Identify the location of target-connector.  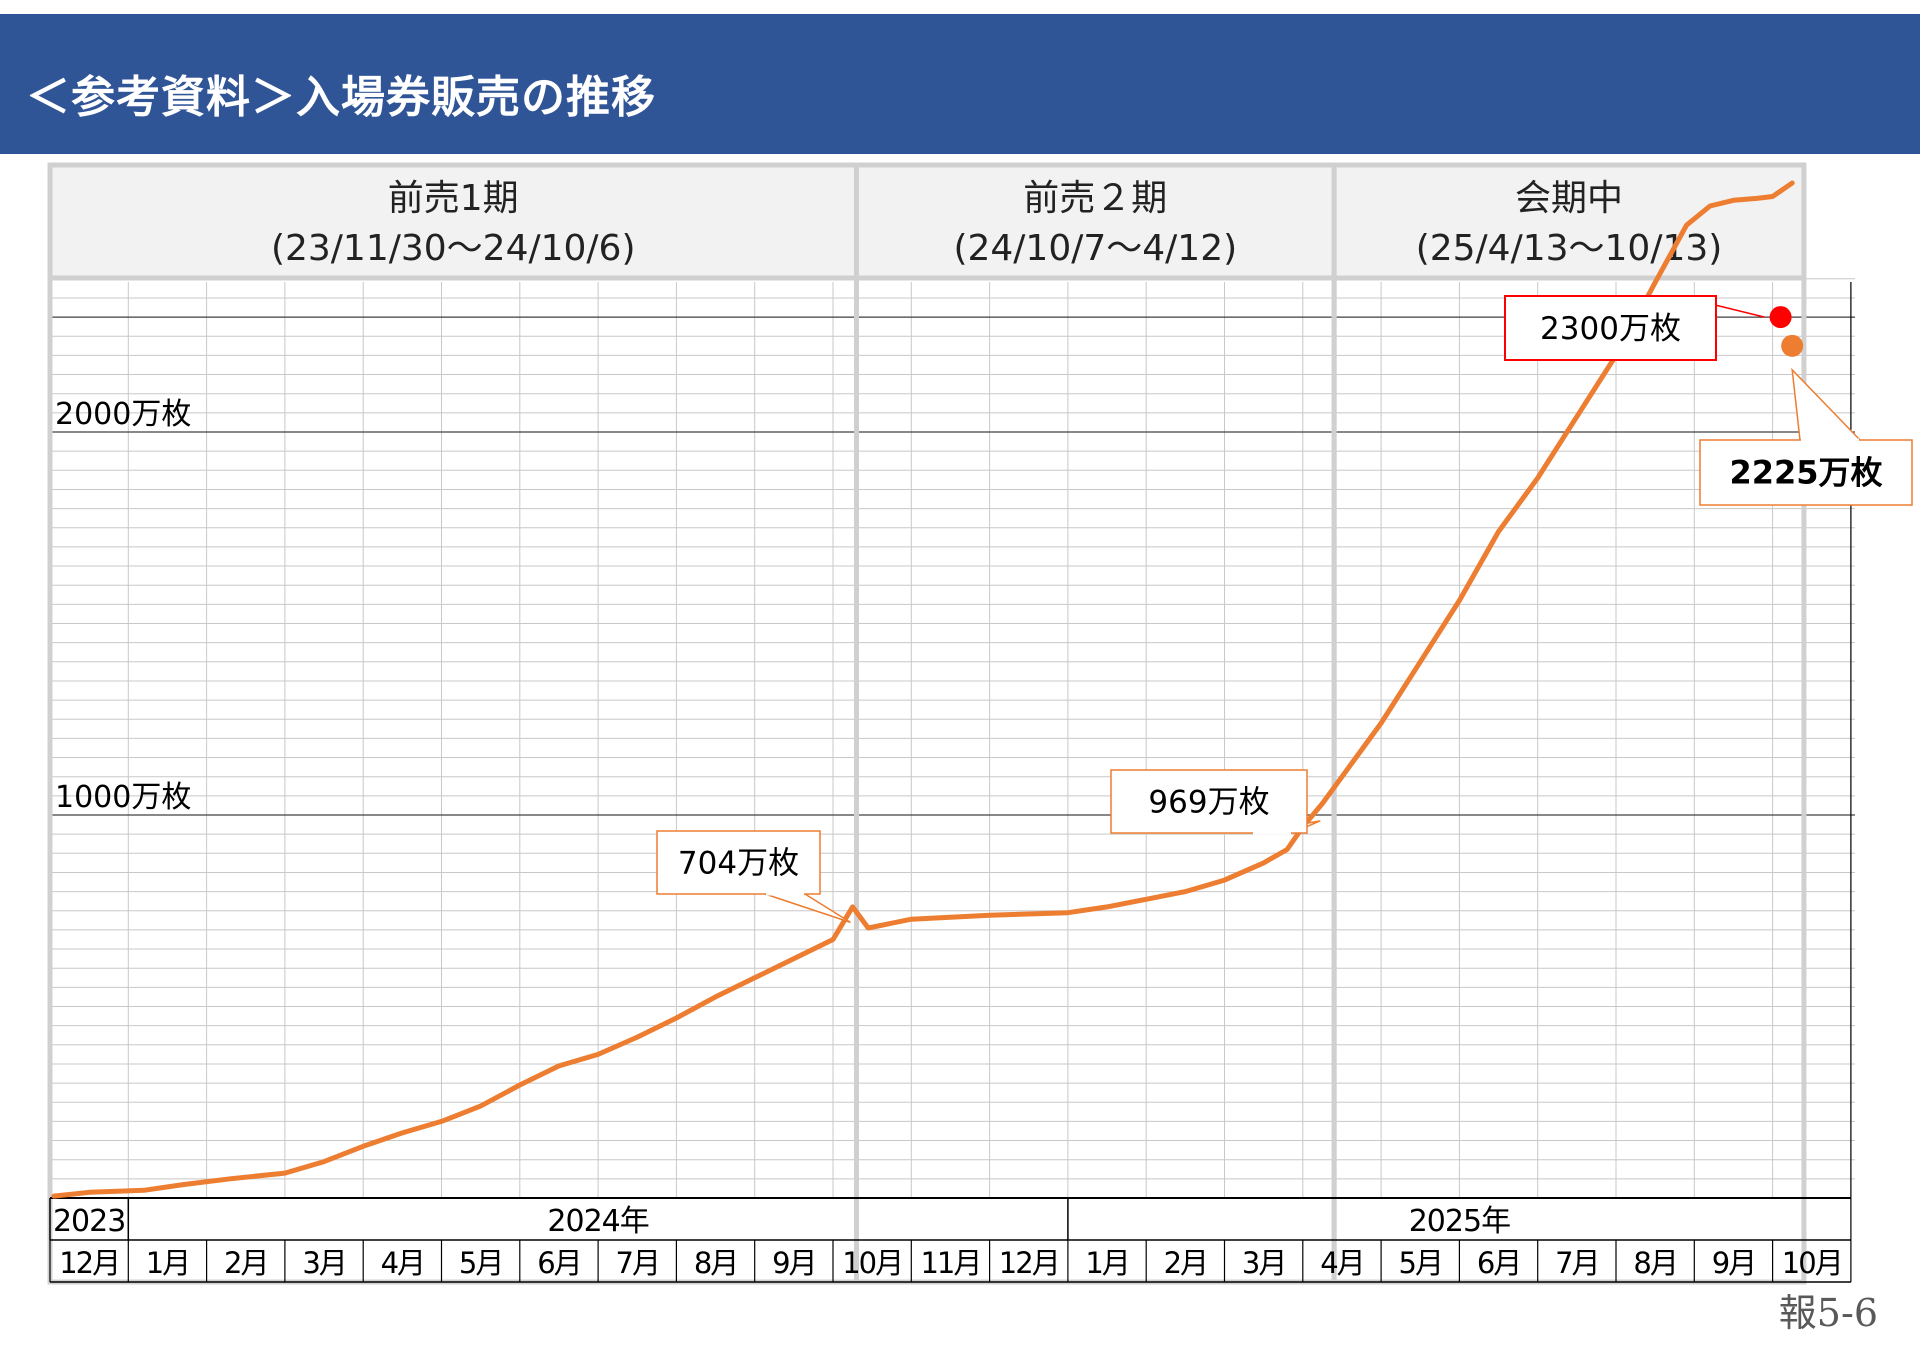
(1737, 310).